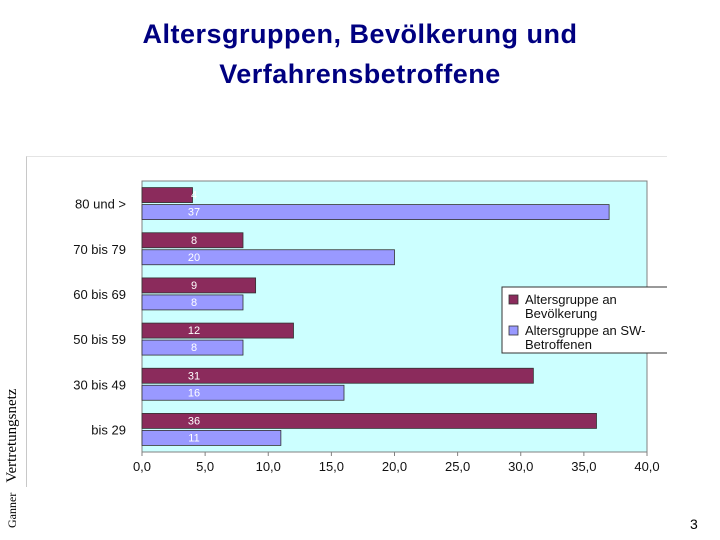 The height and width of the screenshot is (540, 720). I want to click on x-tick-label: 0,0, so click(142, 466).